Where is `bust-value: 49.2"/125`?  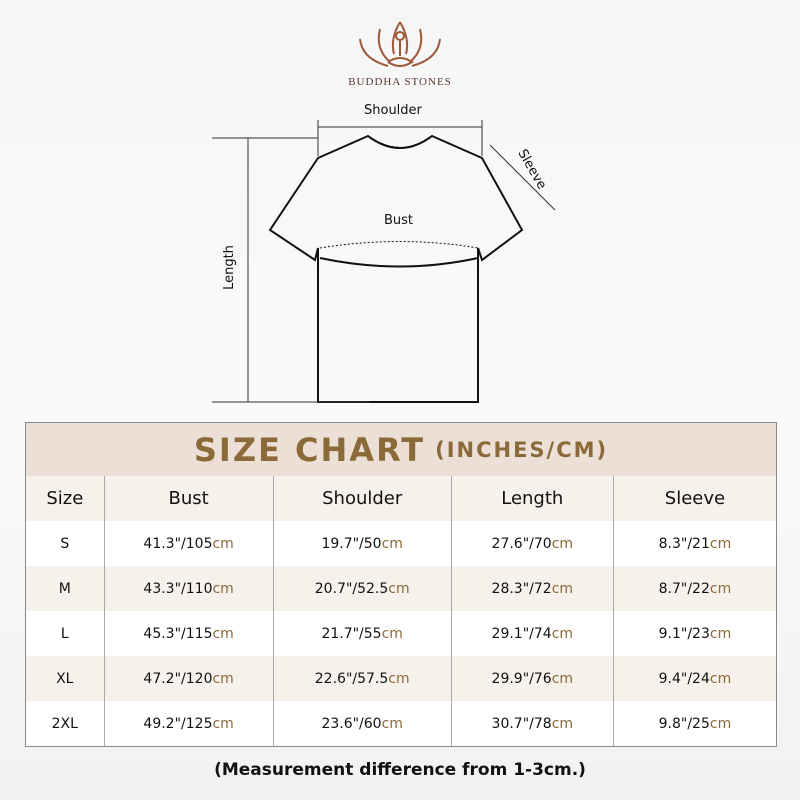 bust-value: 49.2"/125 is located at coordinates (178, 723).